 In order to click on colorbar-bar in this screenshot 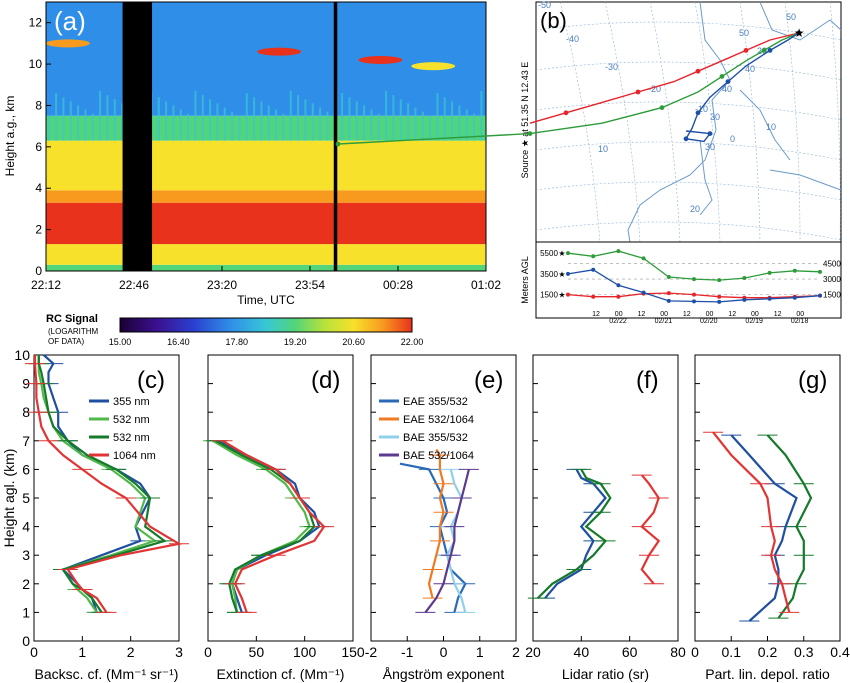, I will do `click(266, 325)`.